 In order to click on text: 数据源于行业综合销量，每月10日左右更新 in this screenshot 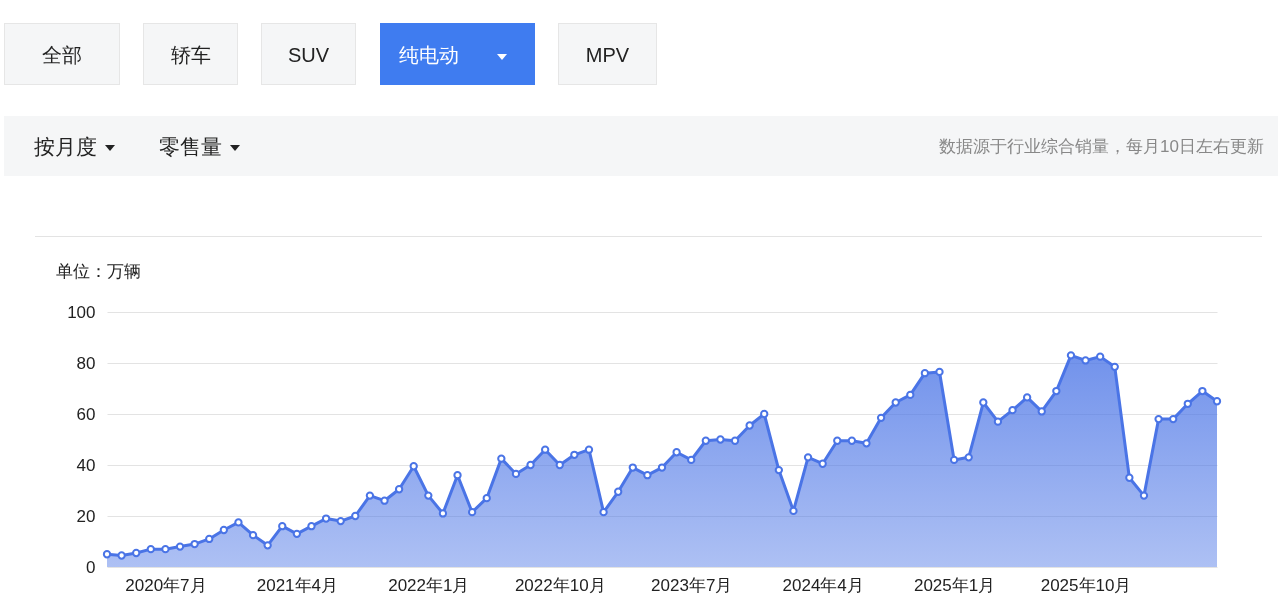, I will do `click(1101, 146)`.